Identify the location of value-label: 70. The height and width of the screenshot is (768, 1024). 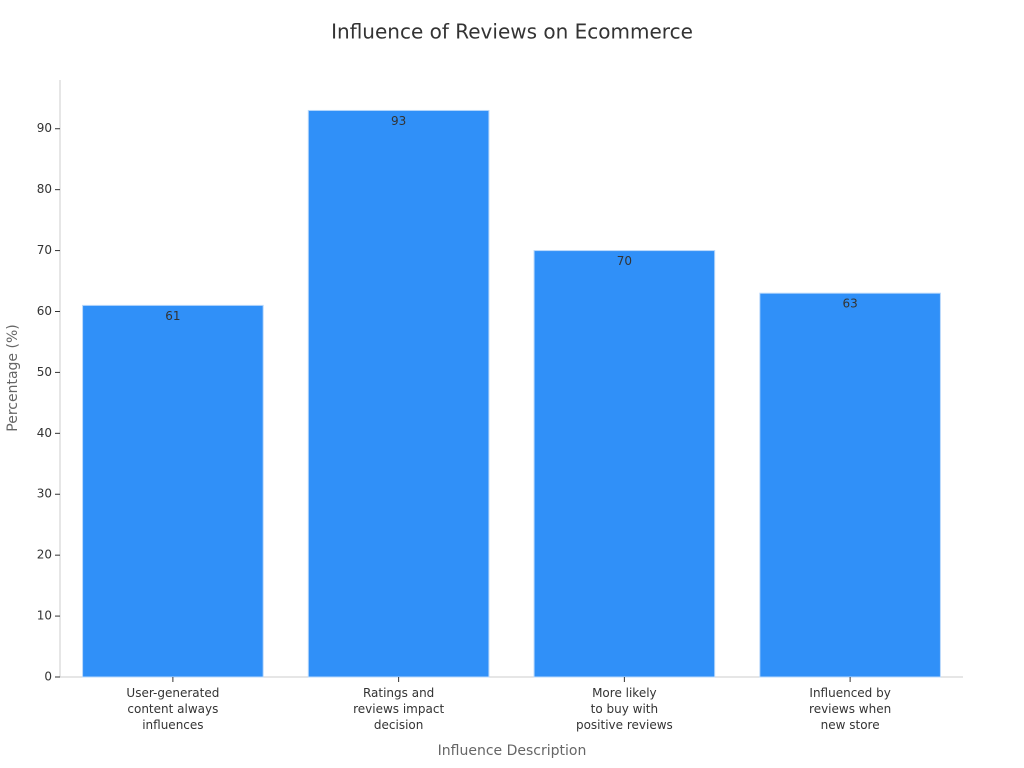
(624, 261).